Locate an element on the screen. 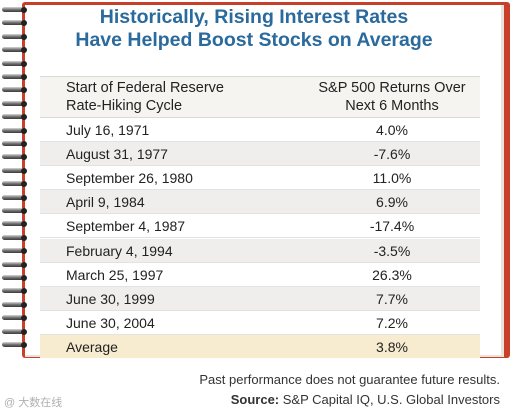 The image size is (518, 413). table-row: April 9, 1984 6.9% is located at coordinates (260, 202).